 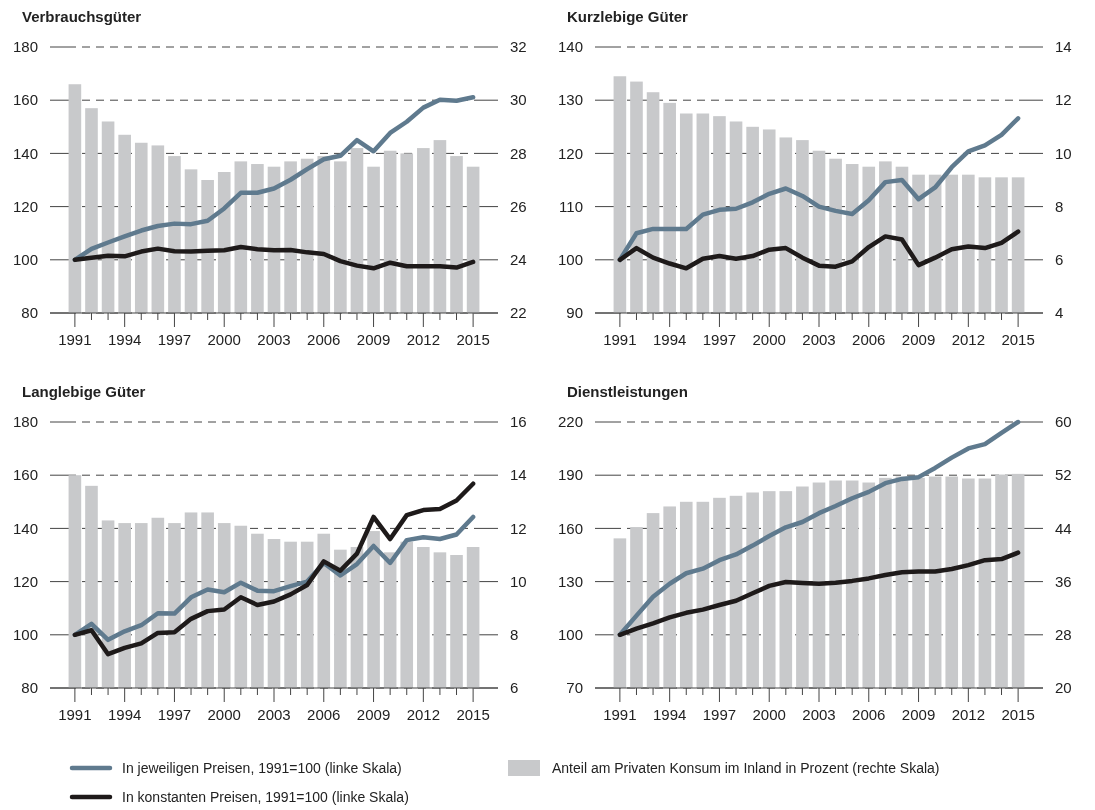 I want to click on chart-title: Dienstleistungen, so click(x=627, y=391).